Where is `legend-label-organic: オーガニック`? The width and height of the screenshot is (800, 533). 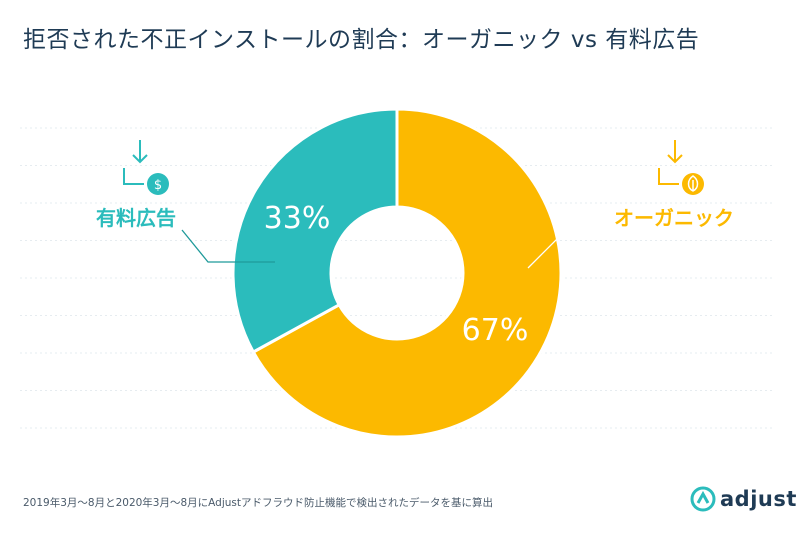
legend-label-organic: オーガニック is located at coordinates (674, 218).